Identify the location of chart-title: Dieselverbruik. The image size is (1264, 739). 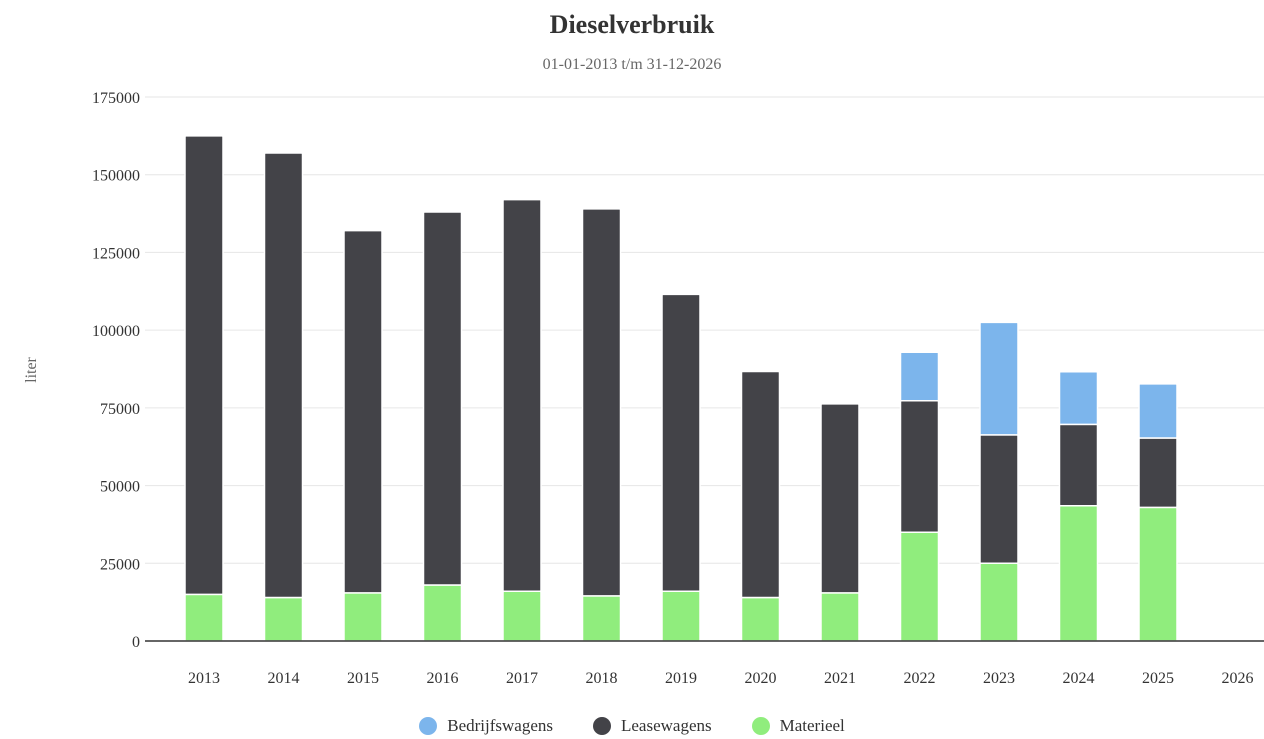
(632, 24).